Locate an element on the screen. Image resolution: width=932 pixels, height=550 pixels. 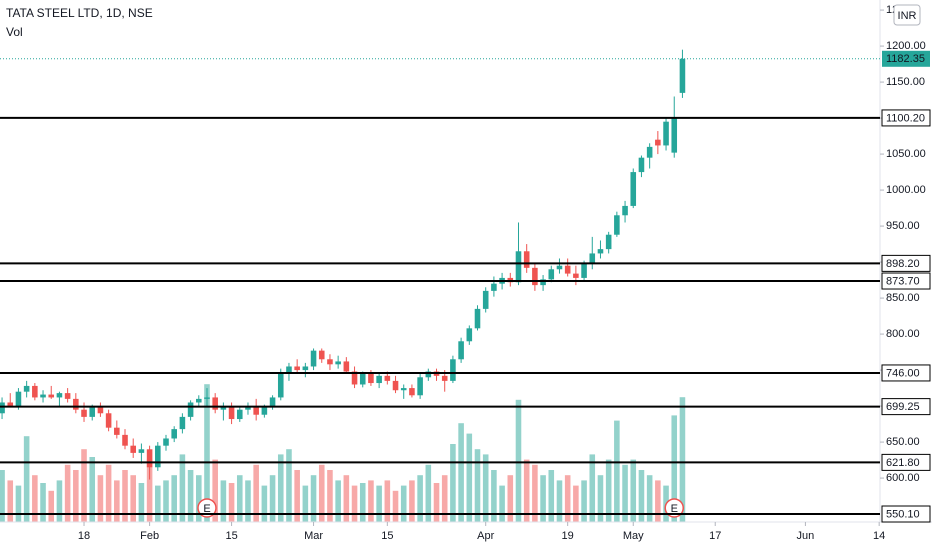
x-tick-label: 17 is located at coordinates (715, 536).